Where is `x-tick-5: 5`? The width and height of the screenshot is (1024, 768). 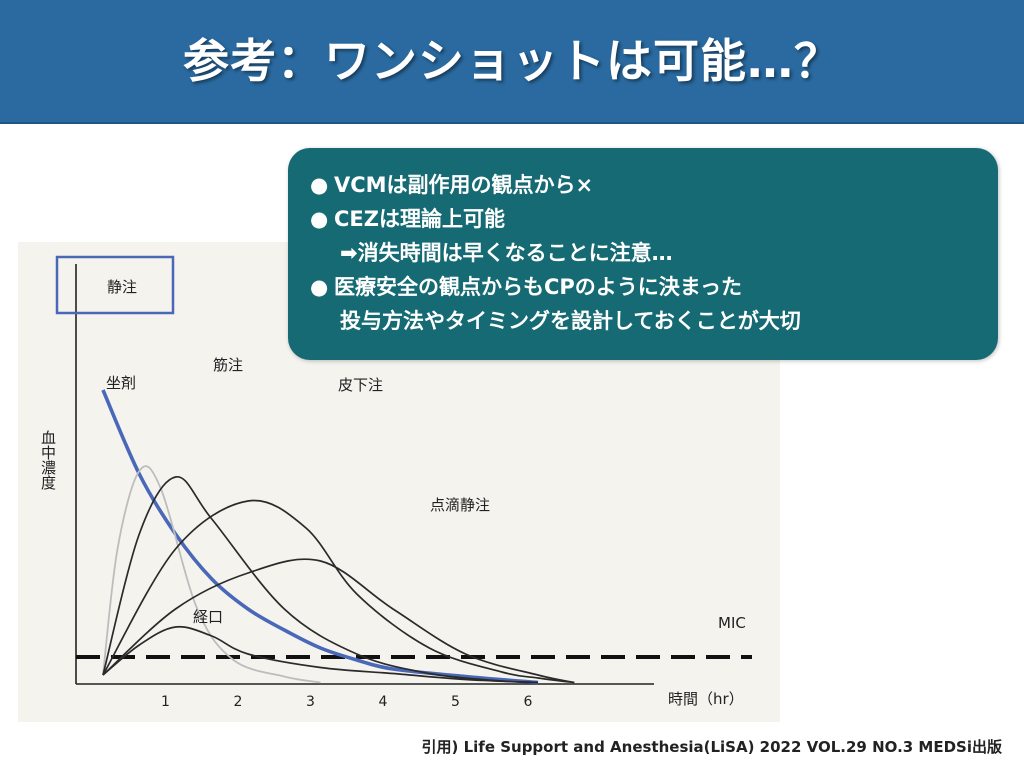
x-tick-5: 5 is located at coordinates (455, 702).